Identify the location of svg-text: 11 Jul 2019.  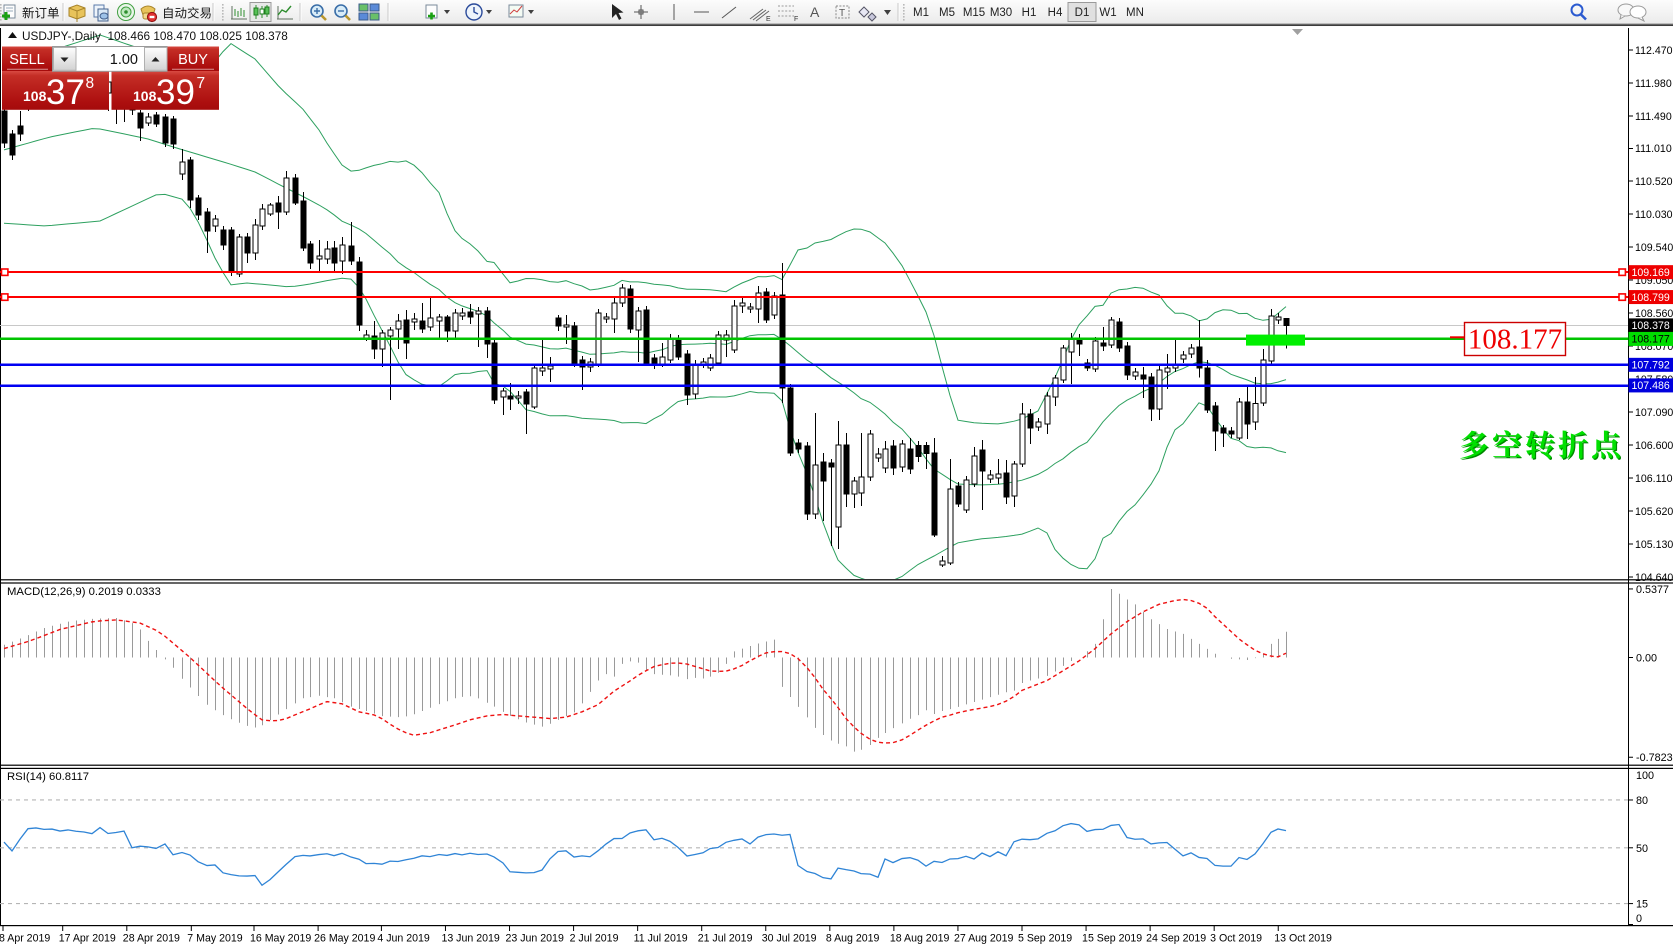
(661, 939).